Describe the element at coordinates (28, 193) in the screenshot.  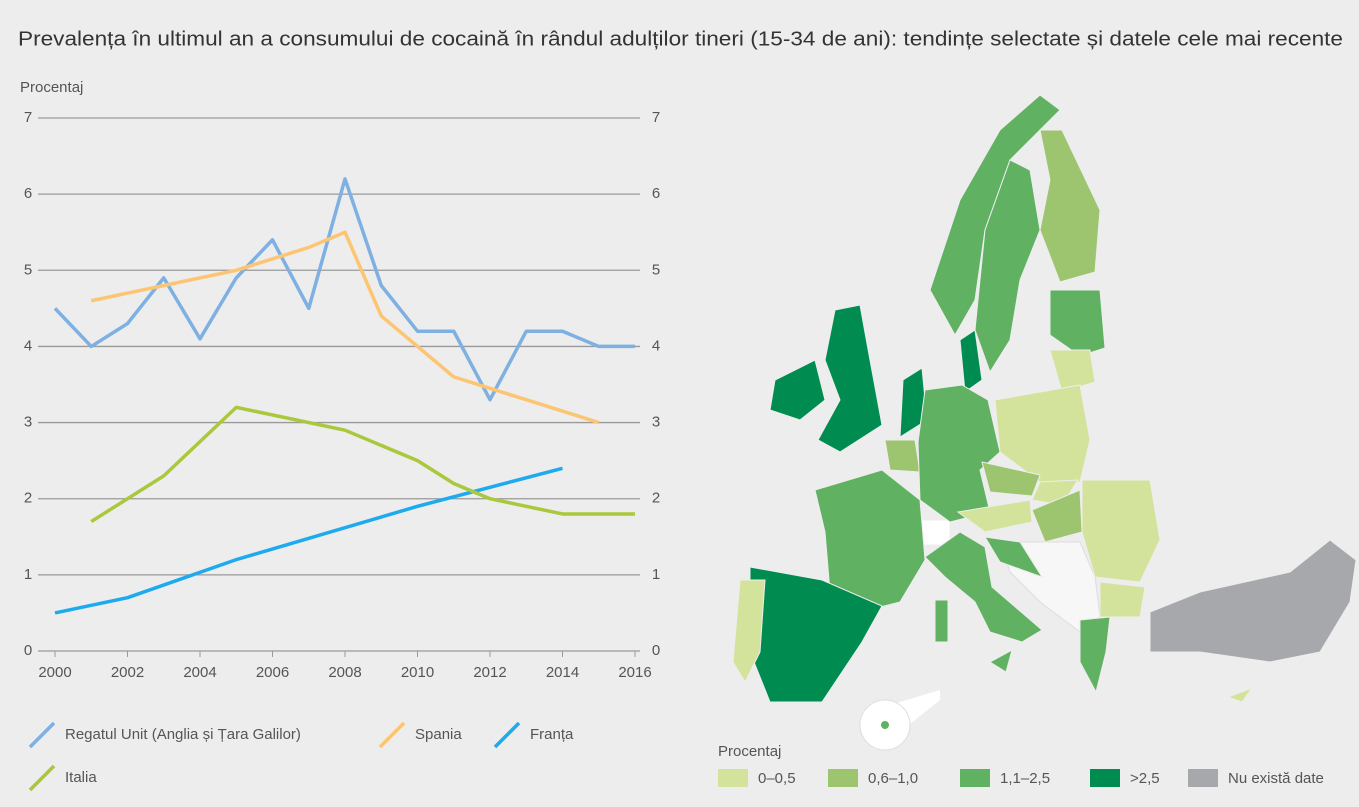
I see `y-tick-label: 6` at that location.